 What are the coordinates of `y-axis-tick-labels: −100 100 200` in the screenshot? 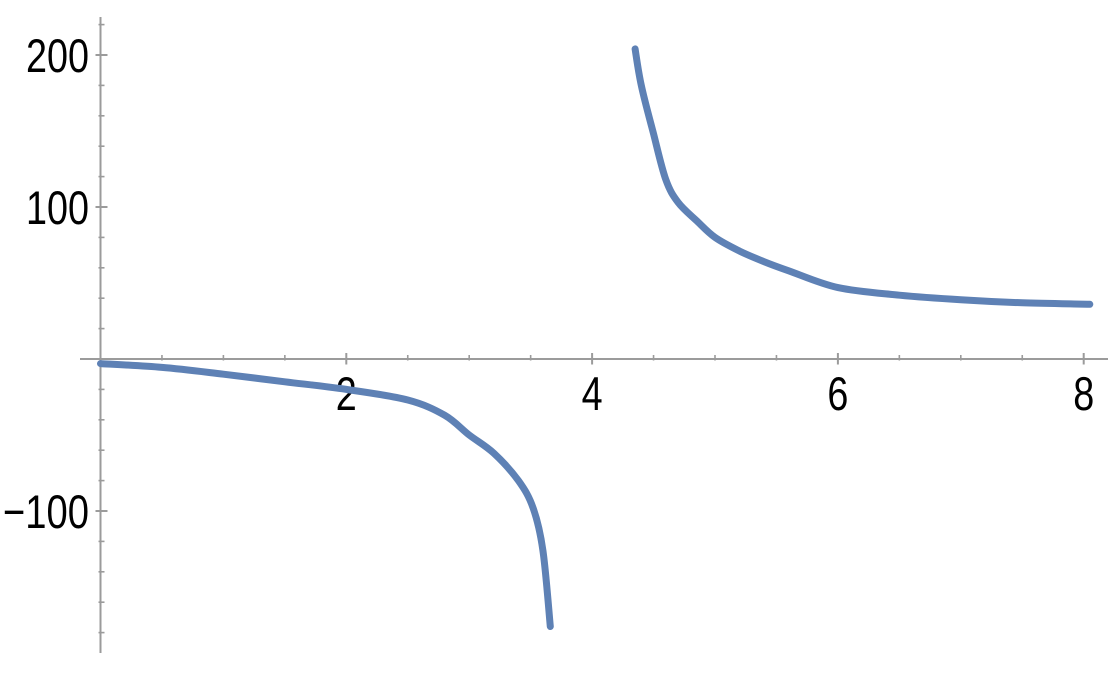 It's located at (46, 283).